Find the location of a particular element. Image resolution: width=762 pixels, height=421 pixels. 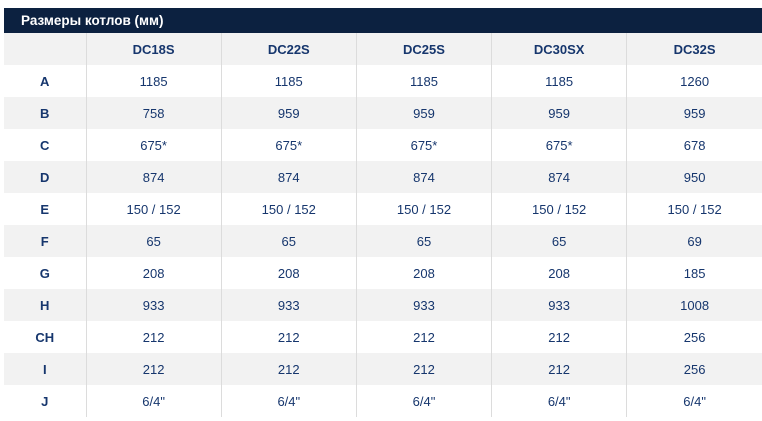

table-row: G 208 208 208 208 185 is located at coordinates (383, 273).